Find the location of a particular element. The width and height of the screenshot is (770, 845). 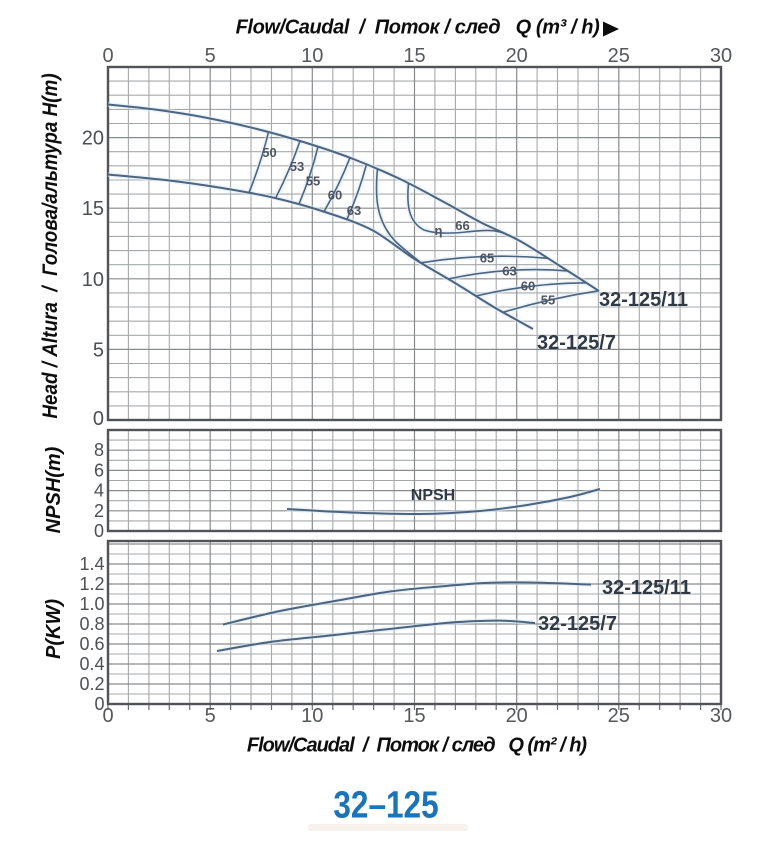

svg-text: 0.4 is located at coordinates (91, 664).